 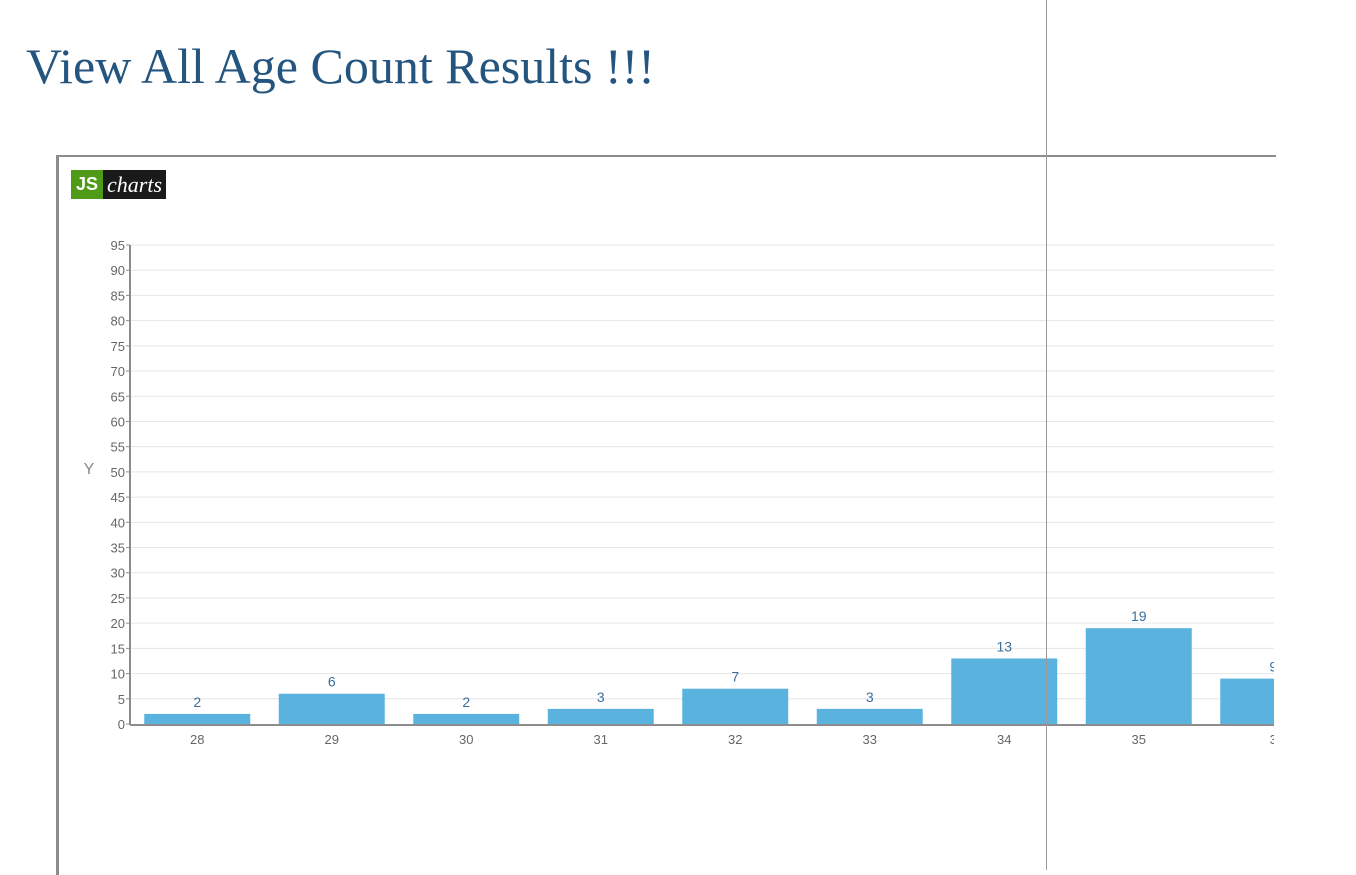 I want to click on y-tick-label: 85, so click(x=118, y=295).